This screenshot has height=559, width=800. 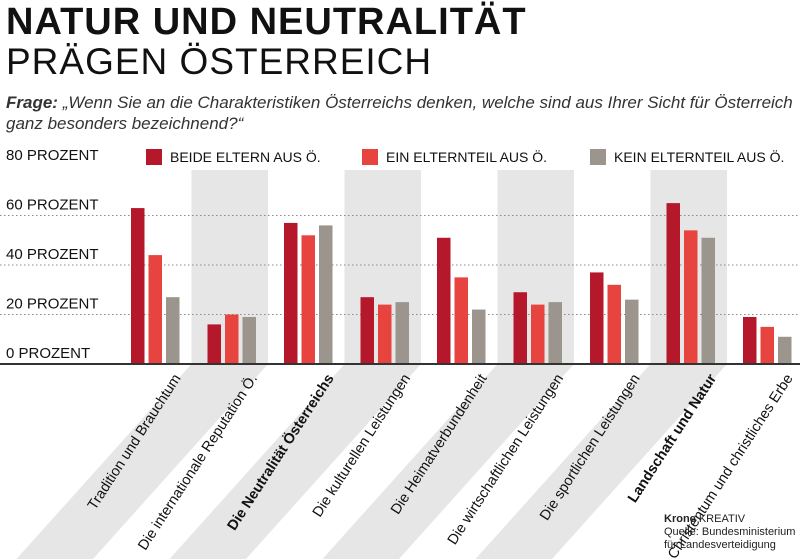 What do you see at coordinates (691, 297) in the screenshot?
I see `bar-s1-c7` at bounding box center [691, 297].